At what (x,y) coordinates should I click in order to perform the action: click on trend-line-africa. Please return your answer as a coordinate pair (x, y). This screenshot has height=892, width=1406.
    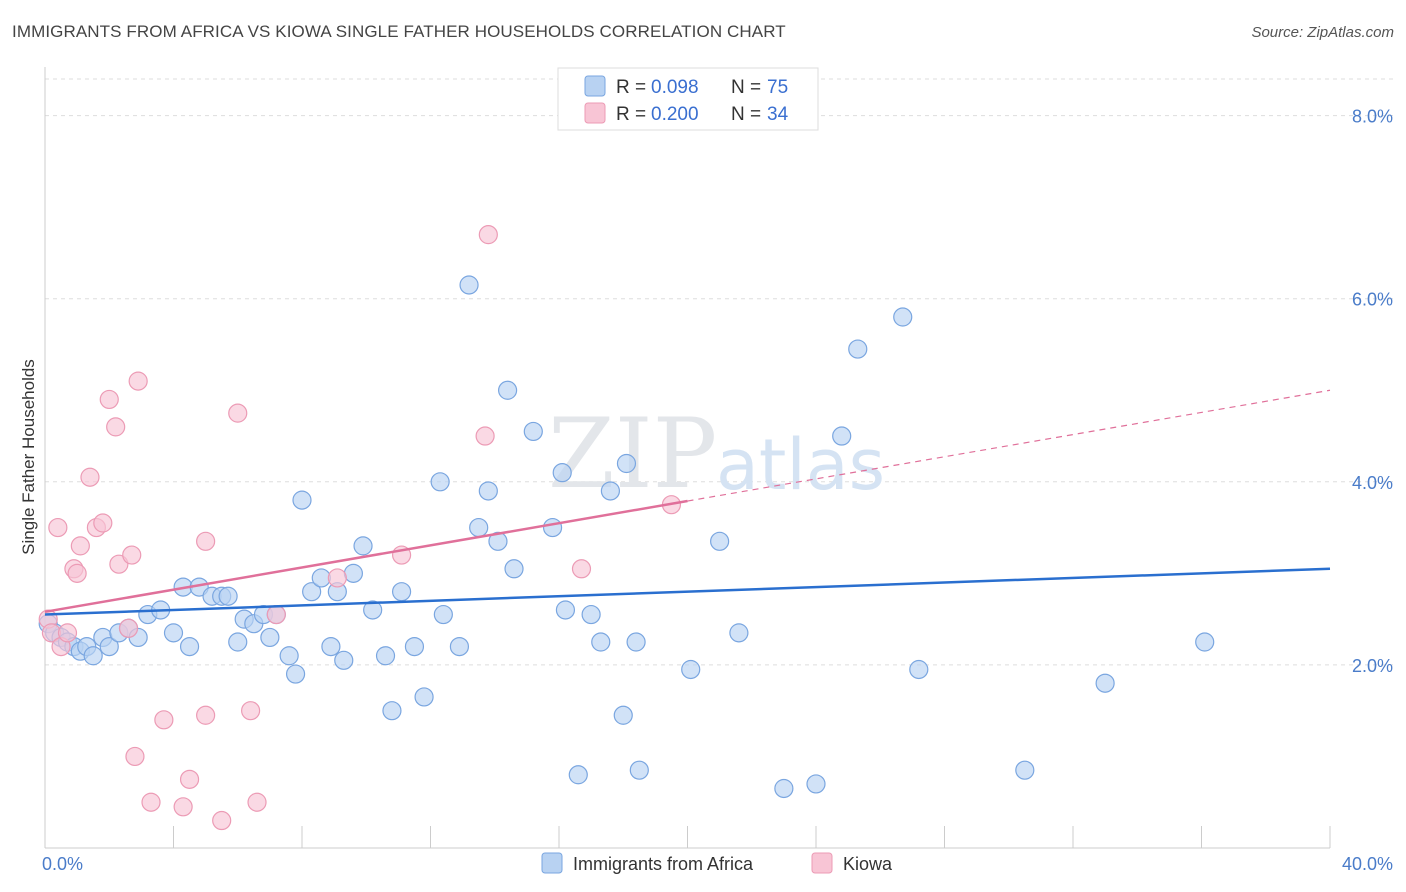
    Looking at the image, I should click on (687, 591).